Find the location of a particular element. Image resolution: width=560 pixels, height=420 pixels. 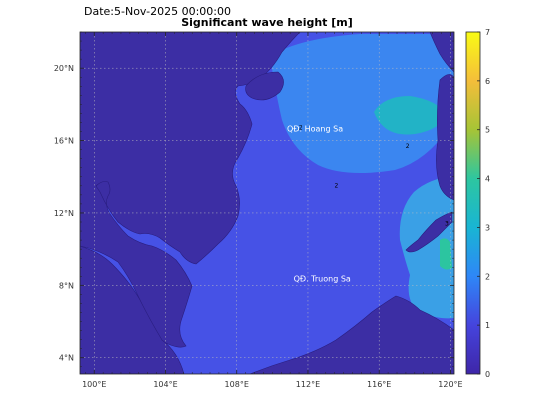

colorbar-tick-label-0: 0 is located at coordinates (487, 374).